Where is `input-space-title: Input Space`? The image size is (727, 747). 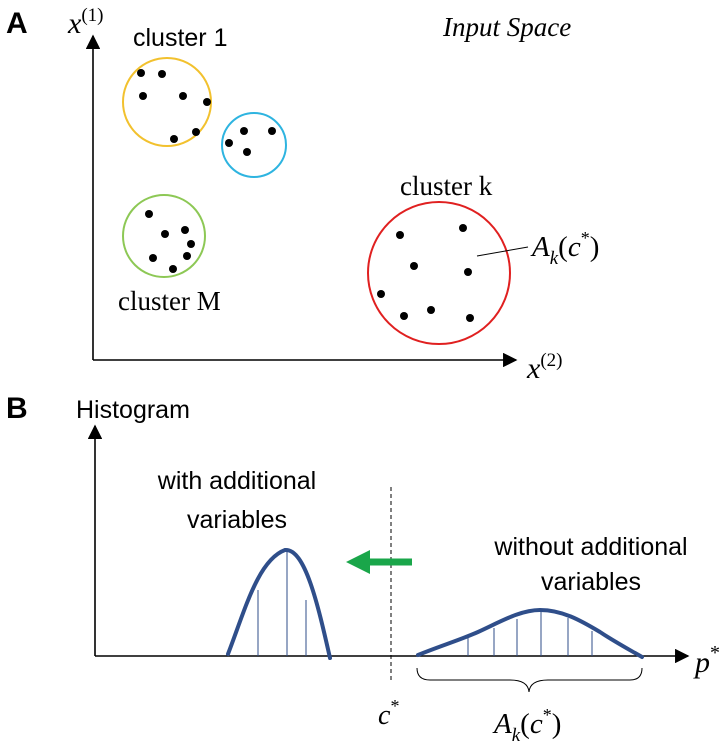 input-space-title: Input Space is located at coordinates (506, 27).